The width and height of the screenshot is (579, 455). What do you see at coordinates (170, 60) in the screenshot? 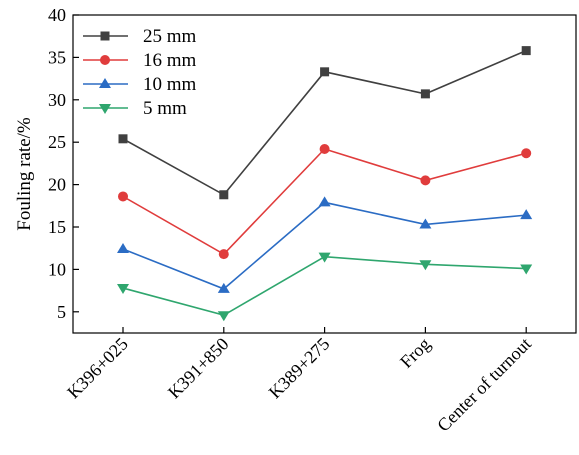
I see `legend-label: 16 mm` at bounding box center [170, 60].